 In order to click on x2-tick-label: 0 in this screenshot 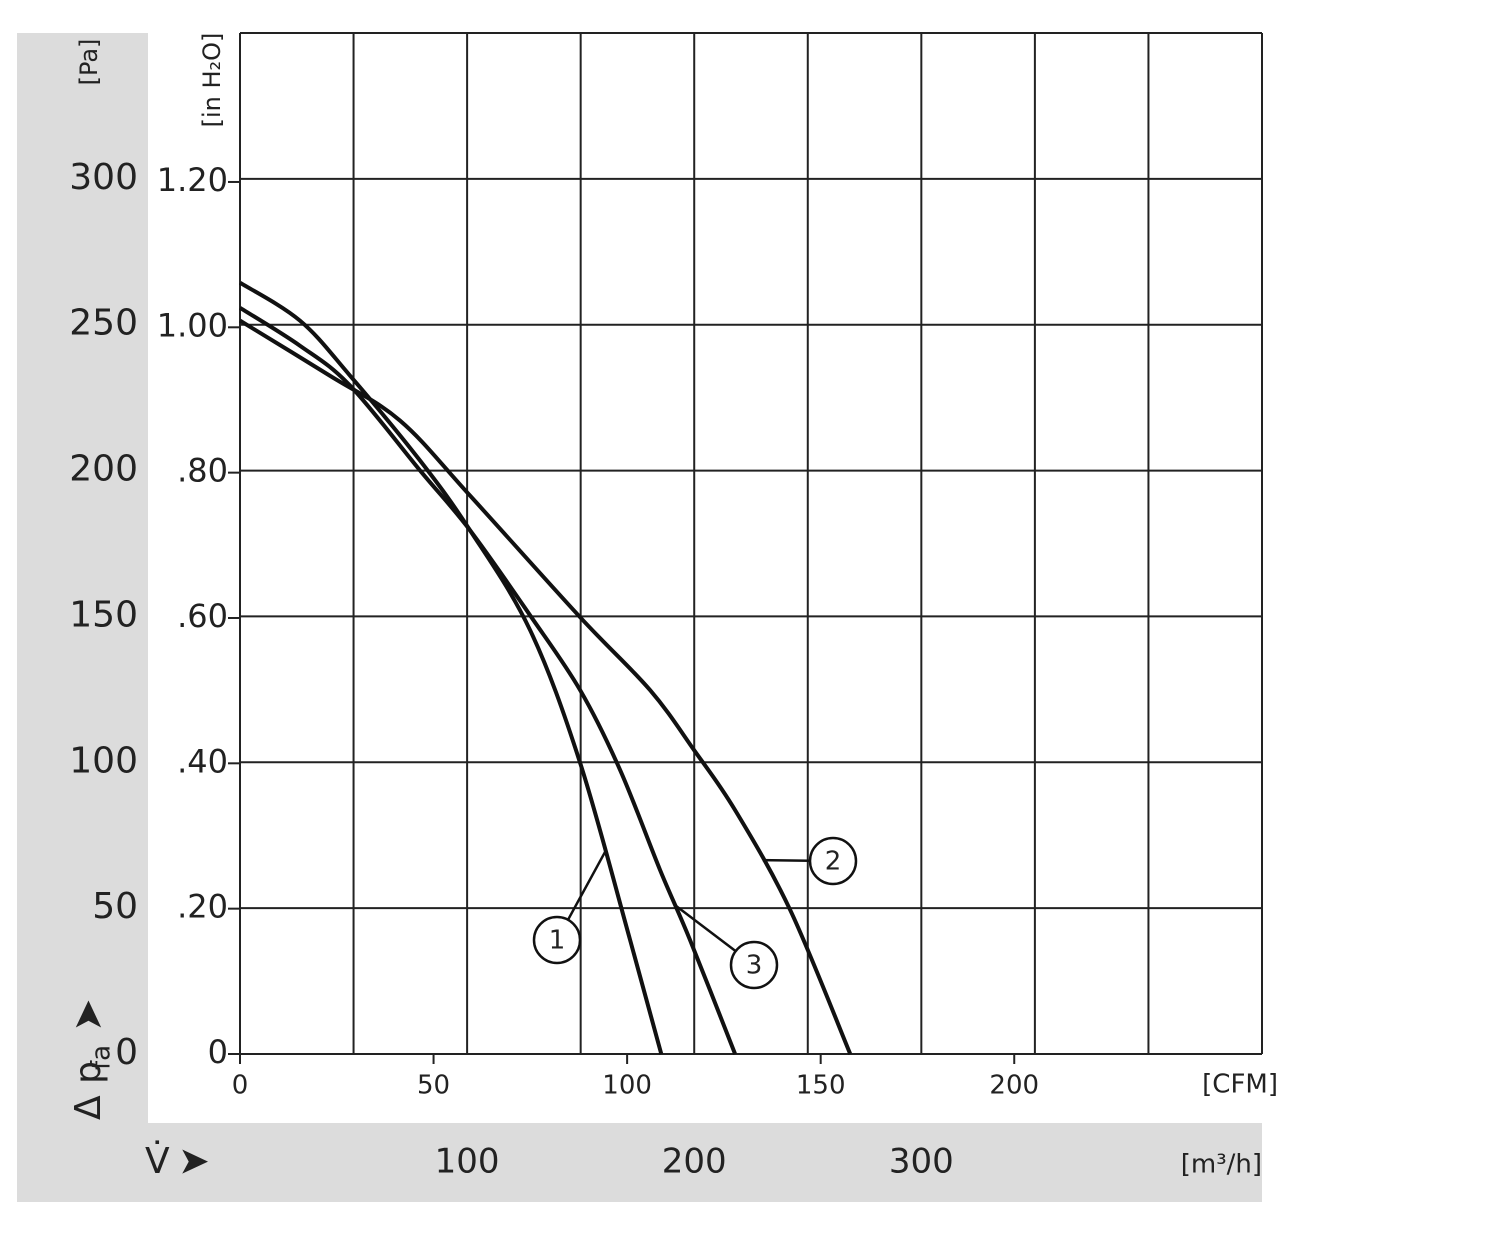, I will do `click(240, 1086)`.